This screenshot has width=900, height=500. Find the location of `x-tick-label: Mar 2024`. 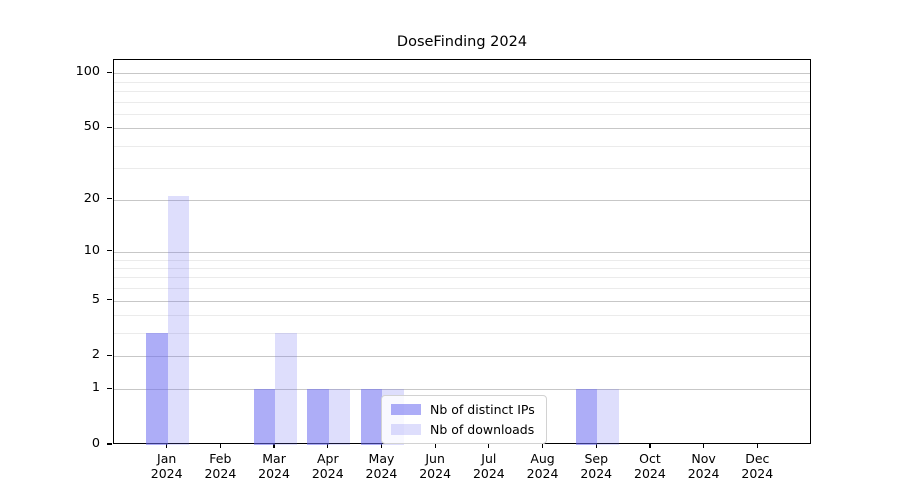

x-tick-label: Mar 2024 is located at coordinates (274, 466).